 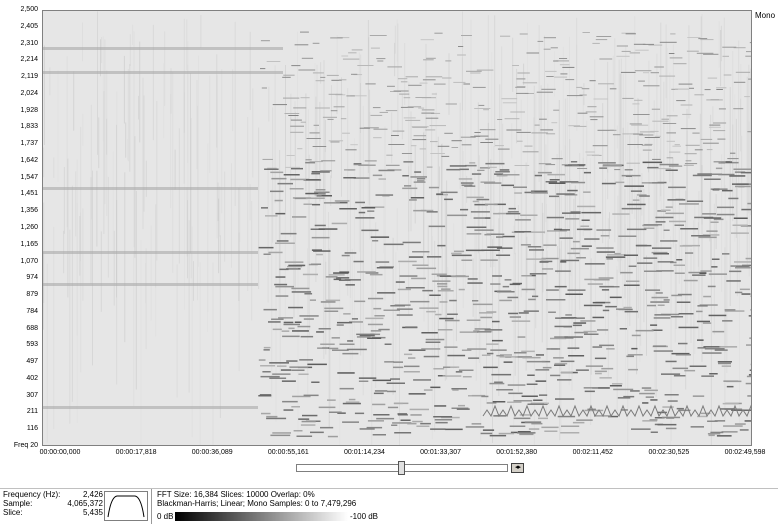 What do you see at coordinates (765, 15) in the screenshot?
I see `channel-label: Mono` at bounding box center [765, 15].